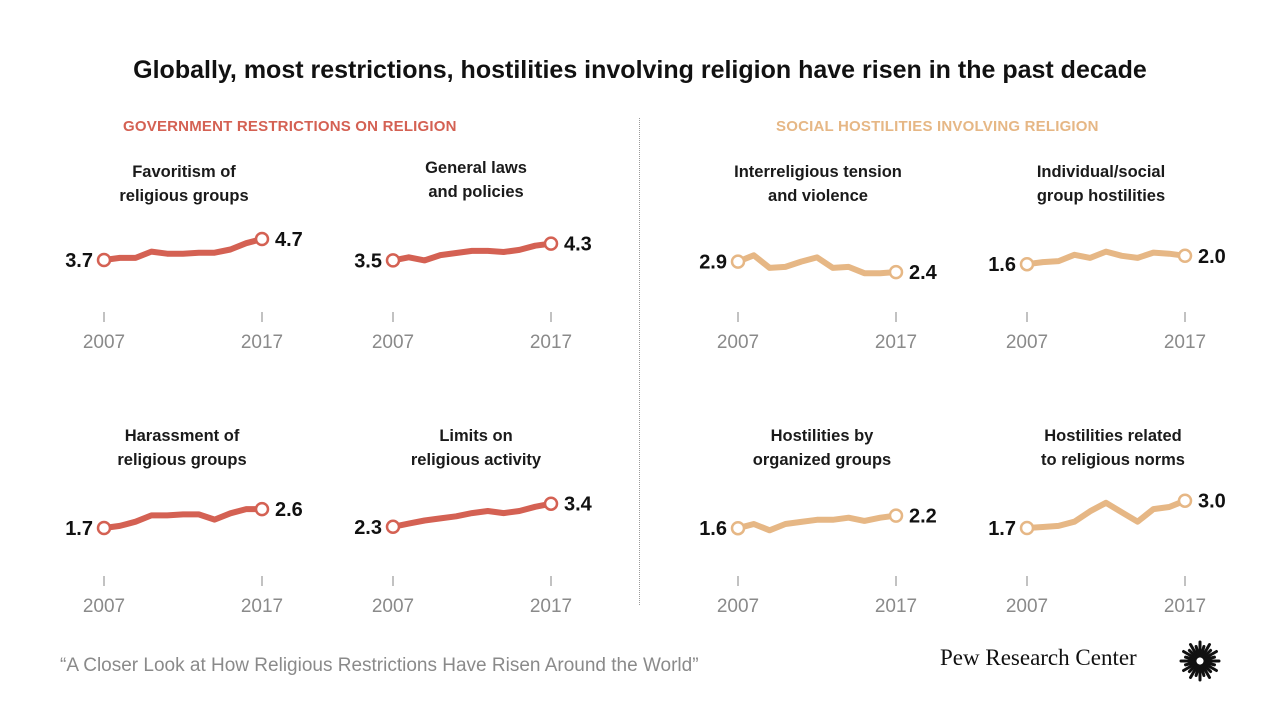 Image resolution: width=1280 pixels, height=720 pixels. Describe the element at coordinates (289, 510) in the screenshot. I see `end-value-label: 2.6` at that location.